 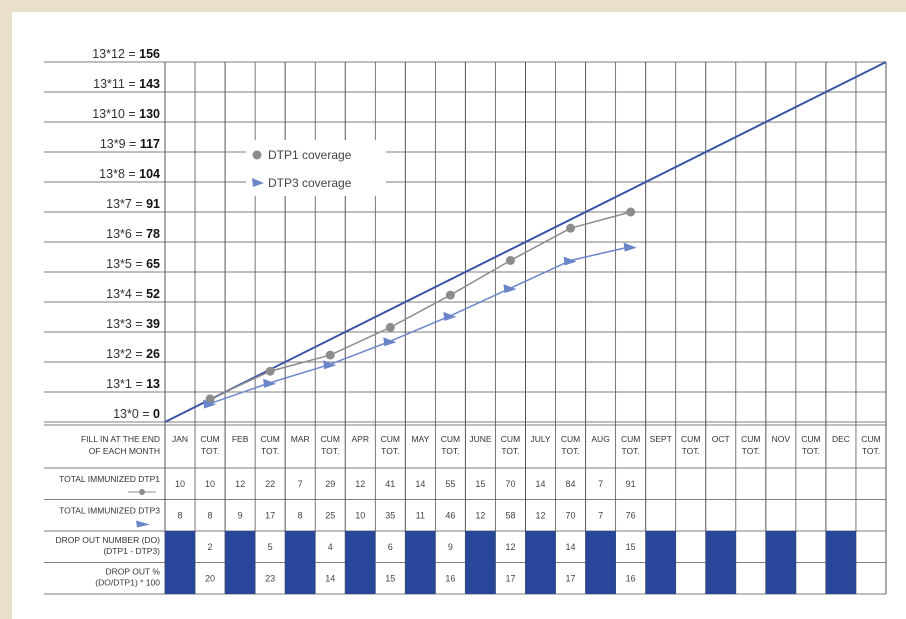 I want to click on legend-box, so click(x=316, y=168).